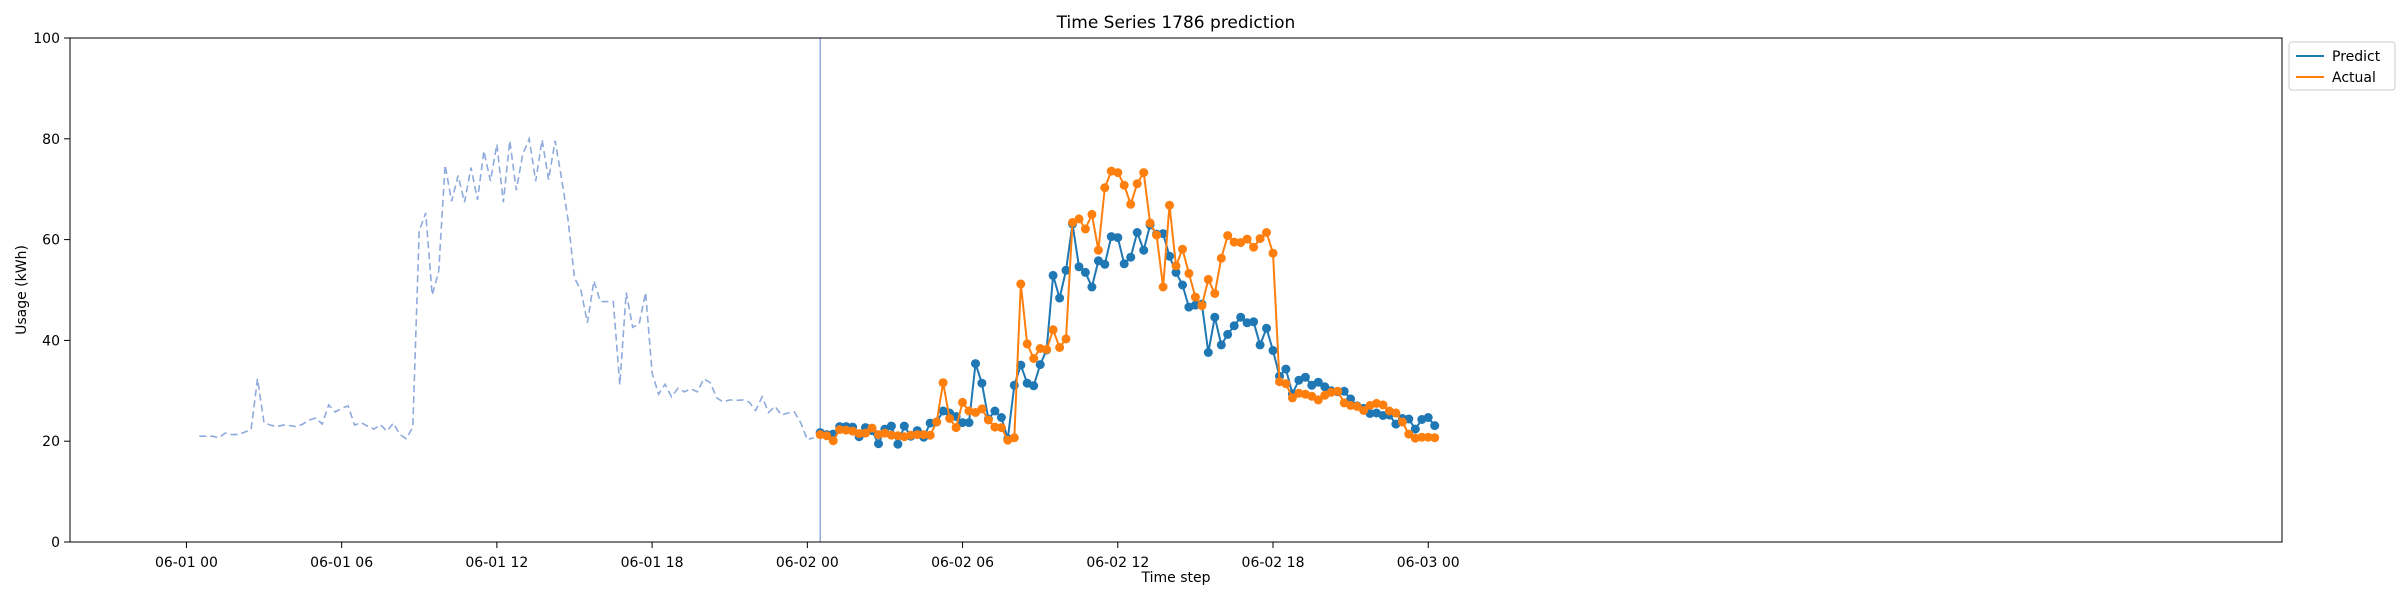 This screenshot has width=2400, height=600. What do you see at coordinates (1127, 334) in the screenshot?
I see `series-predict` at bounding box center [1127, 334].